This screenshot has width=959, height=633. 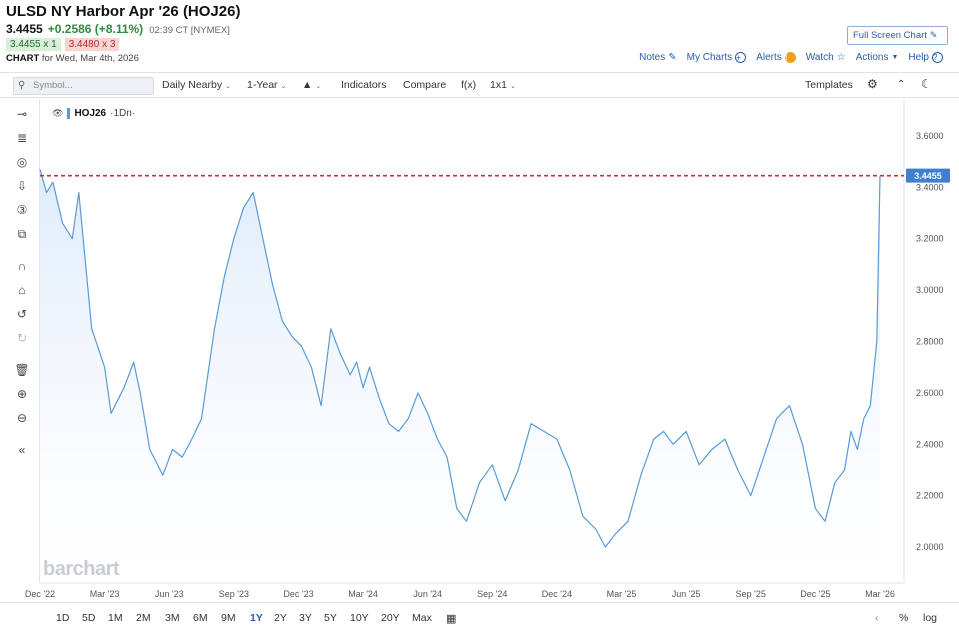 I want to click on range-20y: 20Y, so click(x=390, y=618).